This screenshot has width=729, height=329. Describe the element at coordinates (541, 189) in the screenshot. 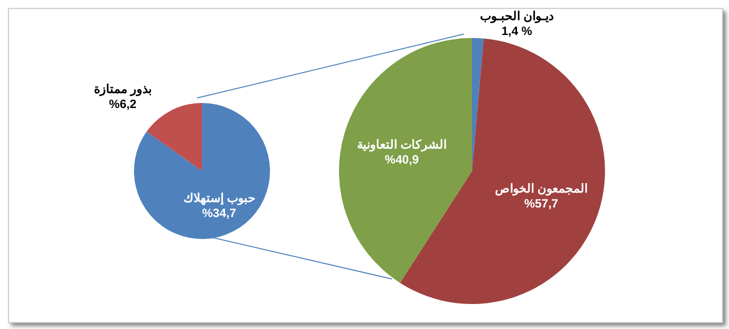

I see `slice-label: المجمعون الخواص` at that location.